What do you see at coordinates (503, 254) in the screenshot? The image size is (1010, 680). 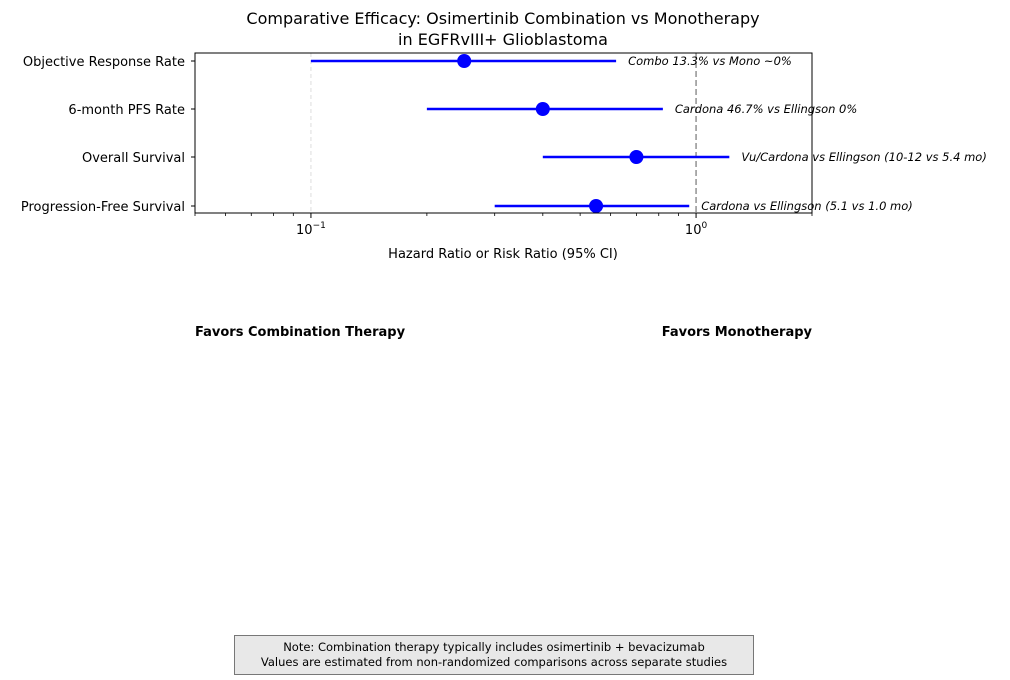 I see `x-axis-label: Hazard Ratio or Risk Ratio (95% CI)` at bounding box center [503, 254].